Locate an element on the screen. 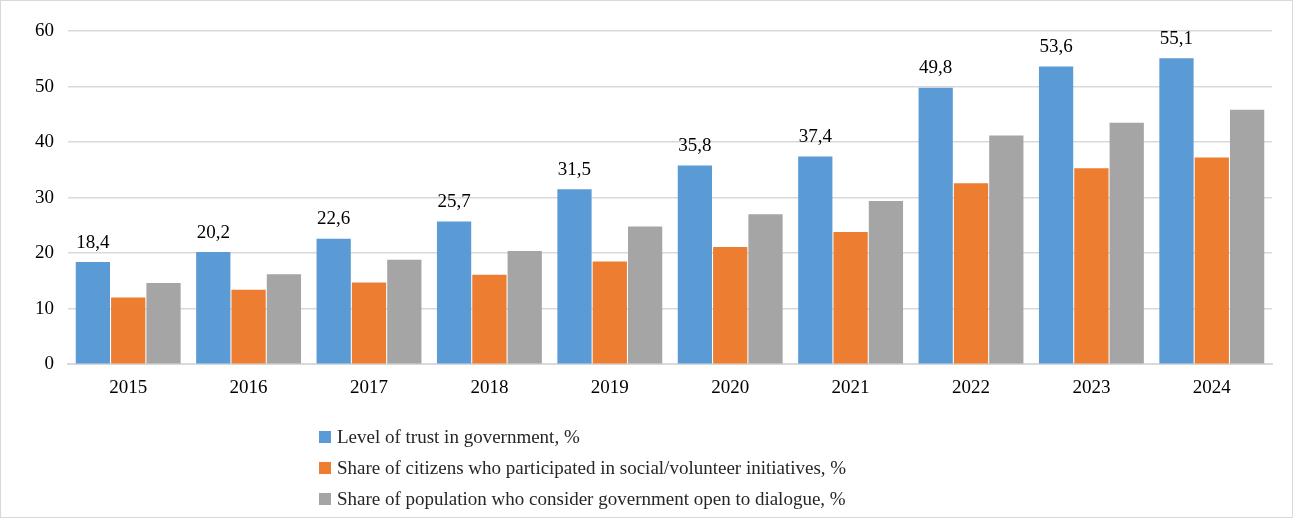 The height and width of the screenshot is (518, 1293). data-label: 22,6 is located at coordinates (334, 218).